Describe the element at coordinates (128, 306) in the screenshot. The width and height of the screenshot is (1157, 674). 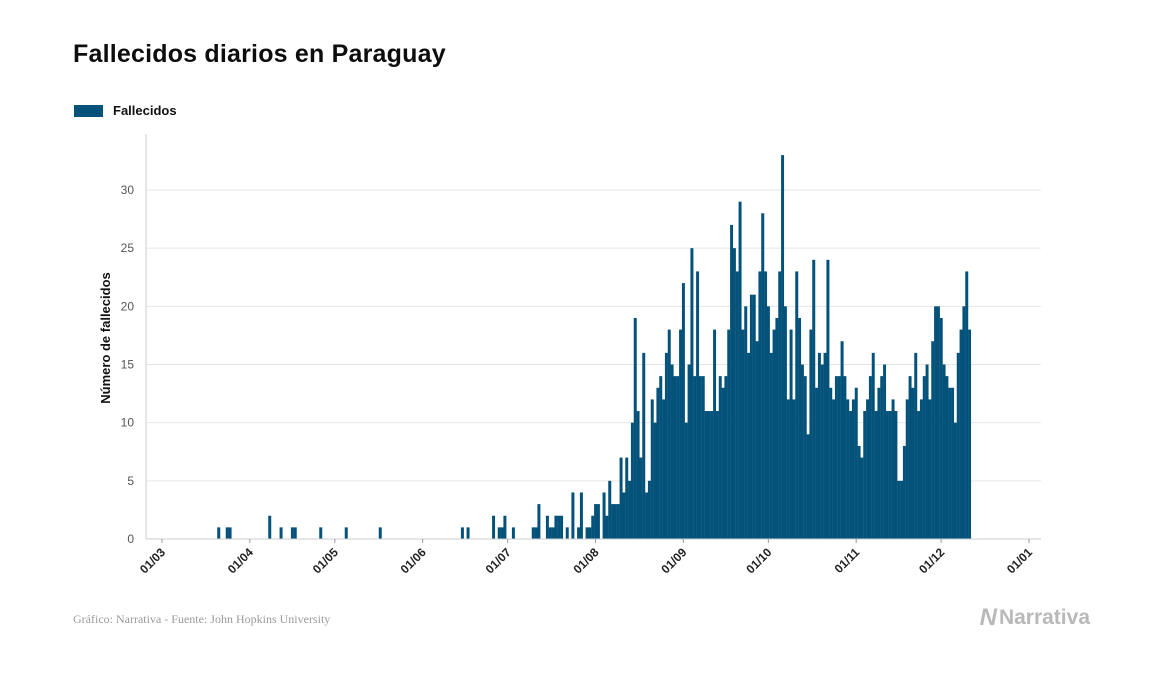
I see `y-tick-label: 20` at that location.